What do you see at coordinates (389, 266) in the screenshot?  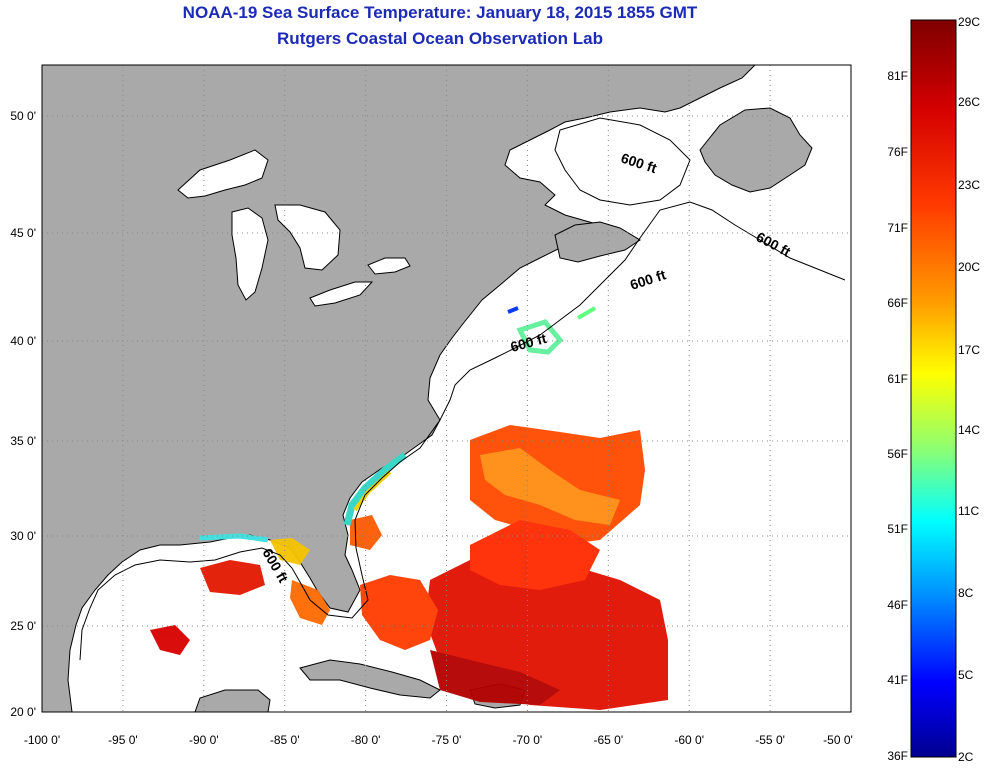 I see `lake-ontario` at bounding box center [389, 266].